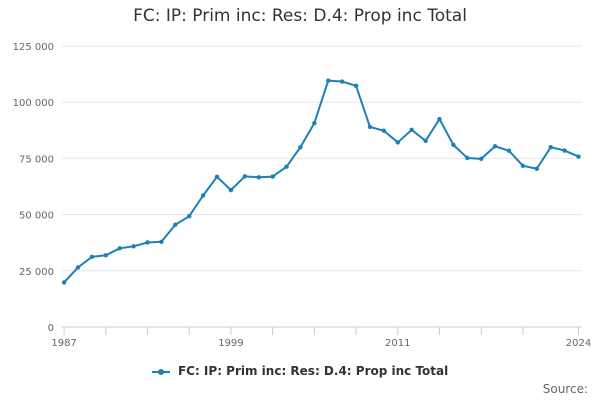 This screenshot has height=400, width=600. I want to click on y-tick-label: 125 000, so click(33, 47).